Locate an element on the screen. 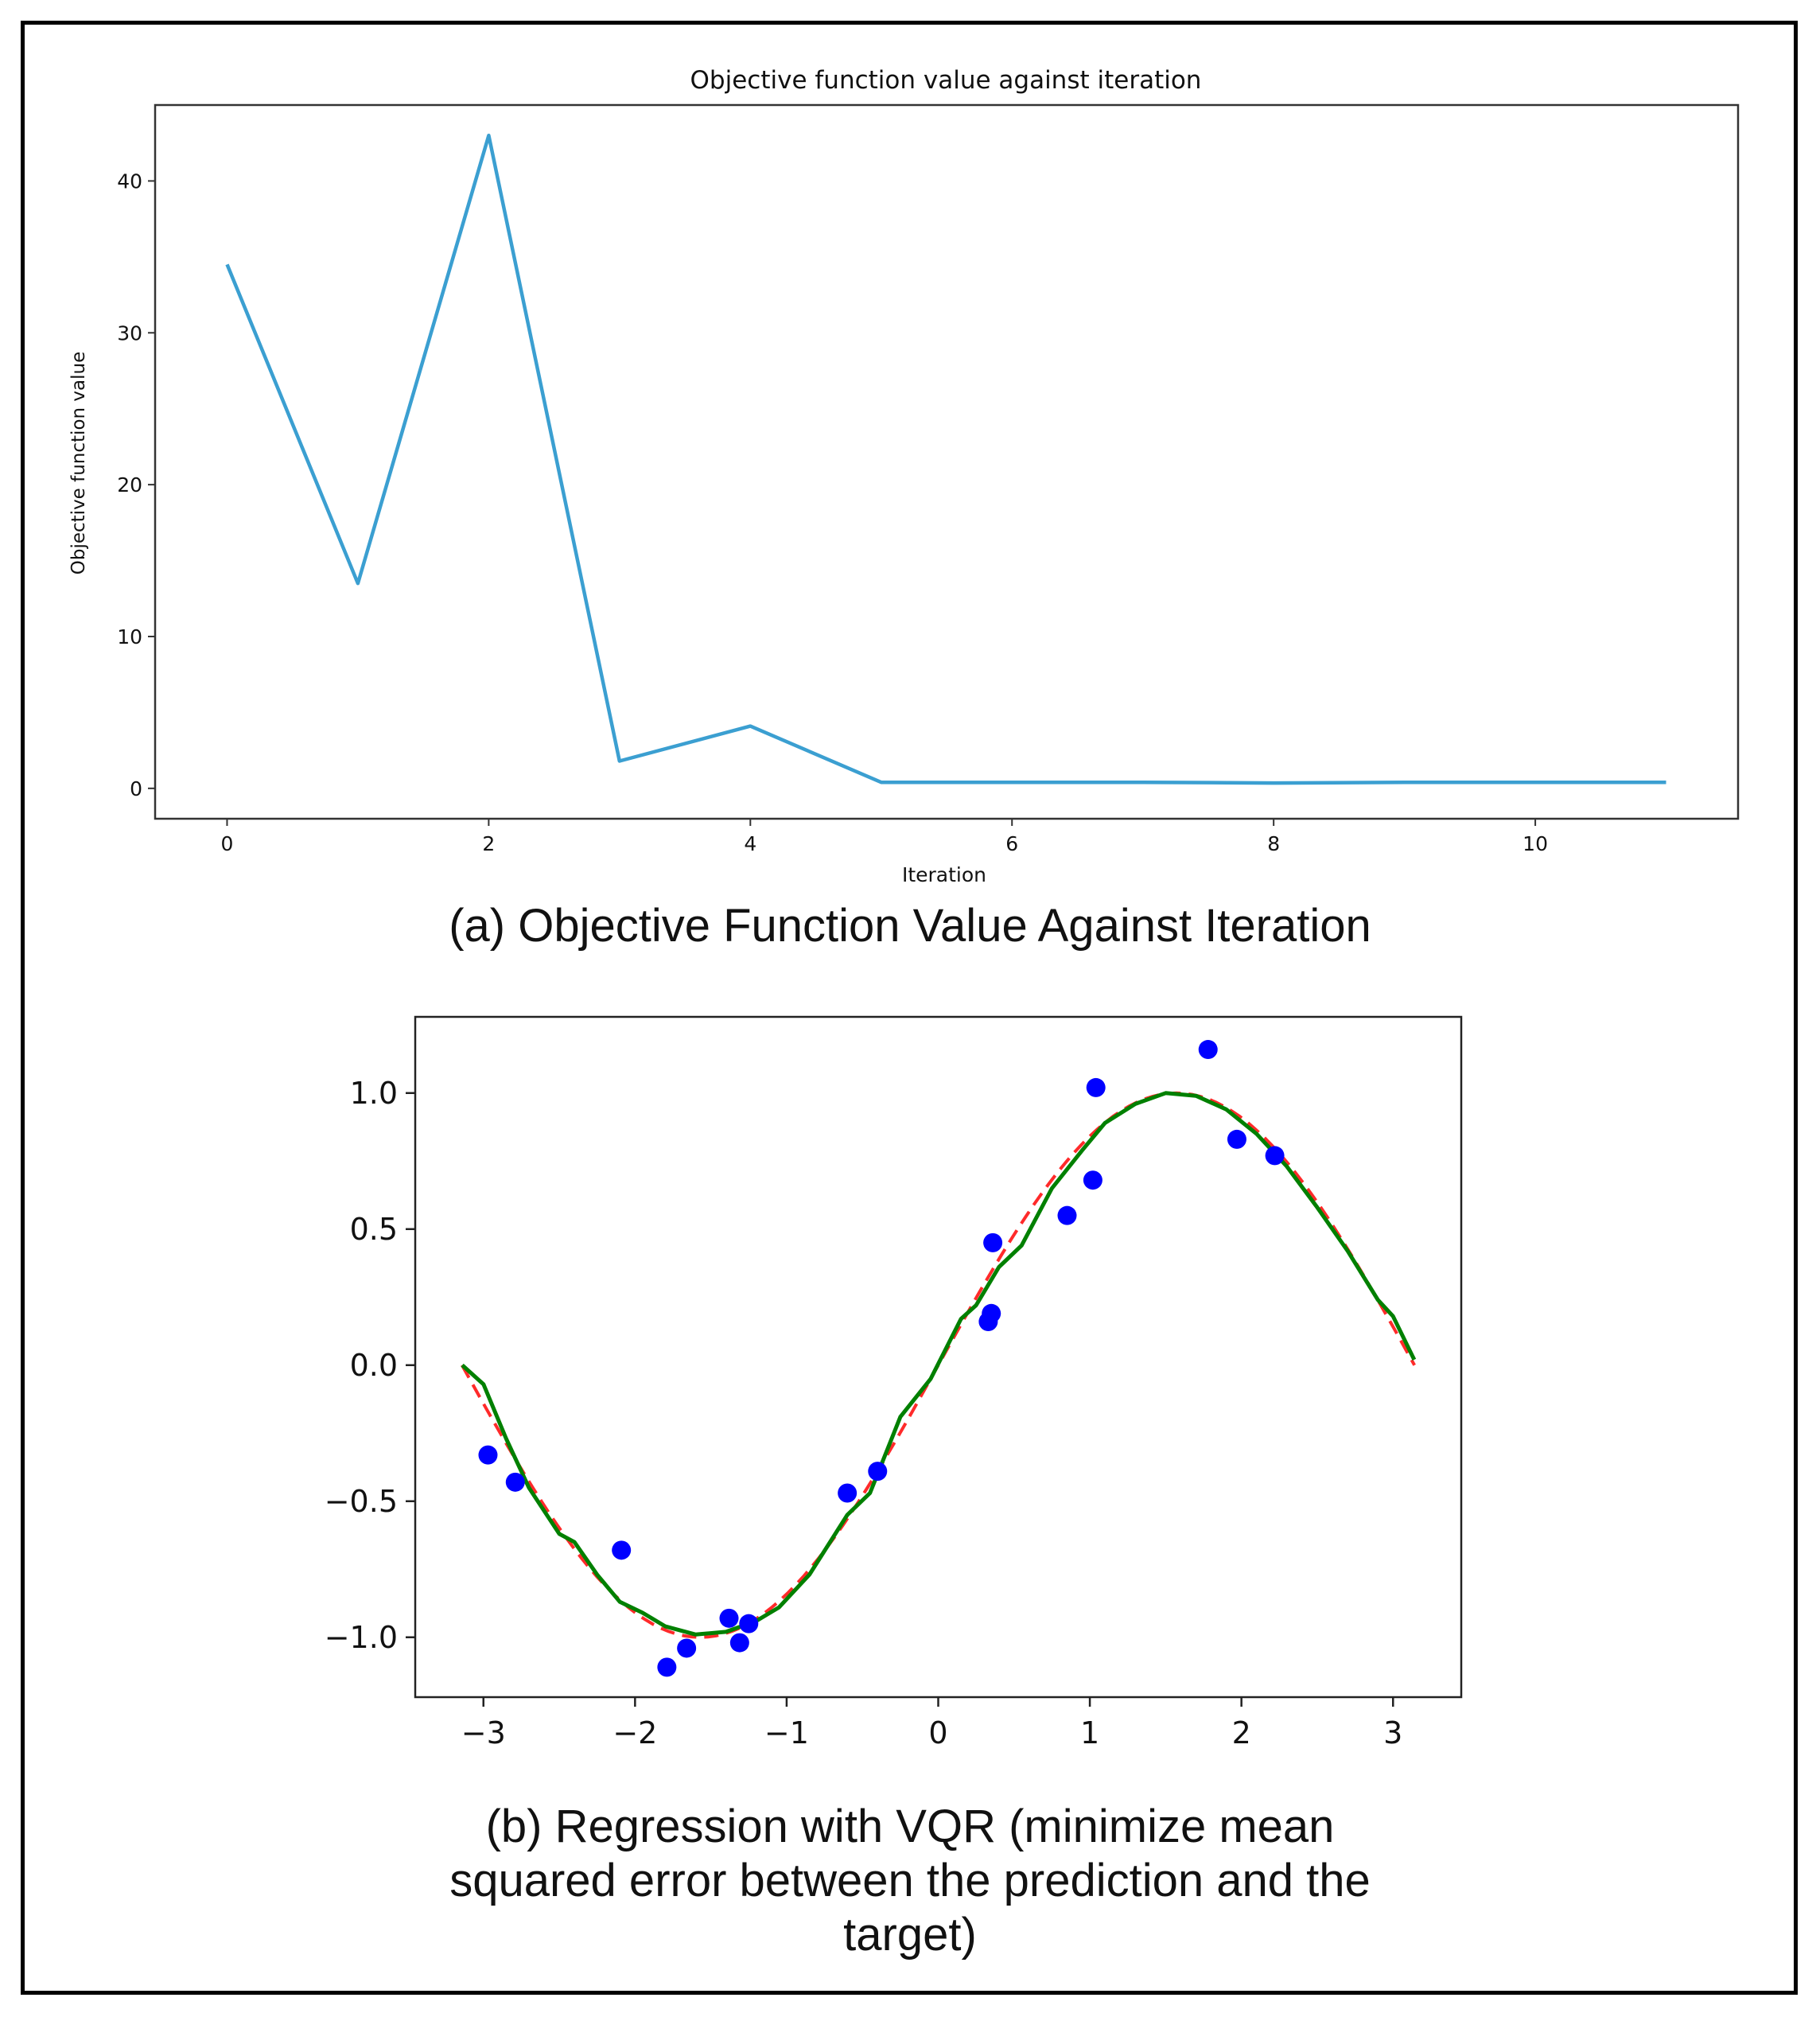 The height and width of the screenshot is (2017, 1820). chart-b-xtick-label: −1 is located at coordinates (786, 1732).